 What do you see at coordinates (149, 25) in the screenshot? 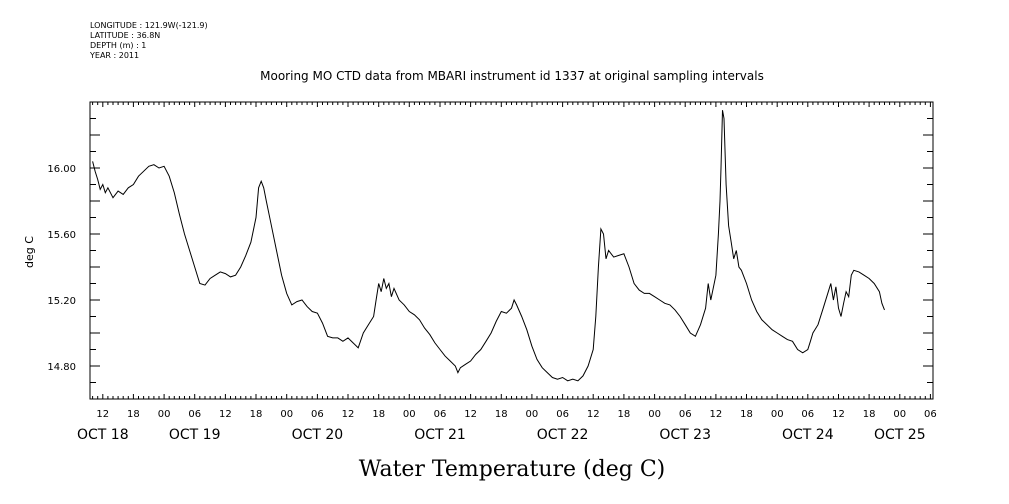
I see `longitude-label: LONGITUDE : 121.9W(-121.9)` at bounding box center [149, 25].